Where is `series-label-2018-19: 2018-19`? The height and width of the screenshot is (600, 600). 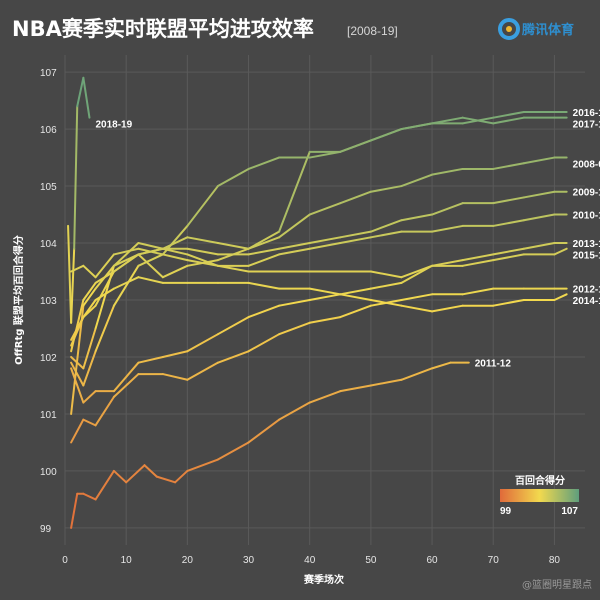 series-label-2018-19: 2018-19 is located at coordinates (113, 124).